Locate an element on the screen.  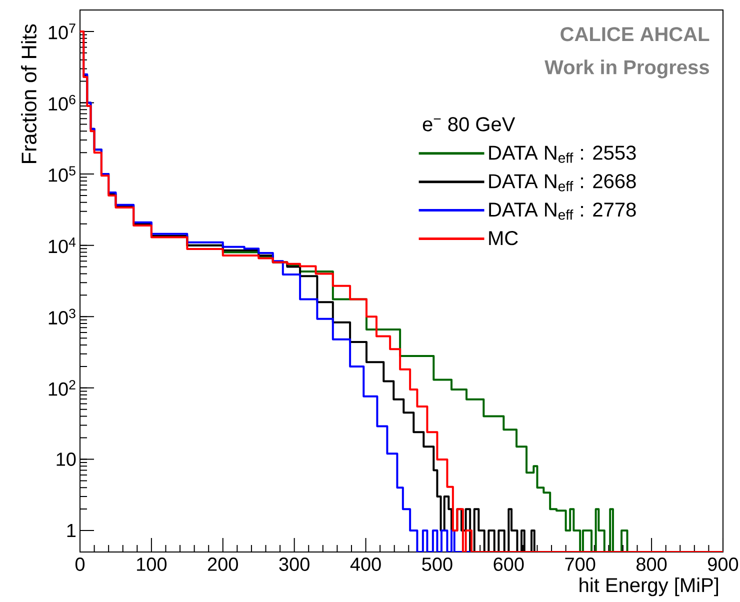
x-tick-label: 900 is located at coordinates (723, 564).